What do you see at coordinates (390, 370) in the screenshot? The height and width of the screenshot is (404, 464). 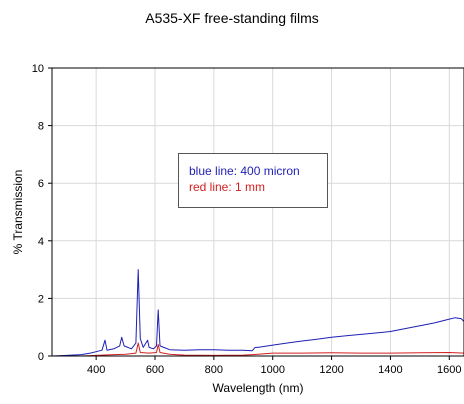 I see `x-tick-label: 1400` at bounding box center [390, 370].